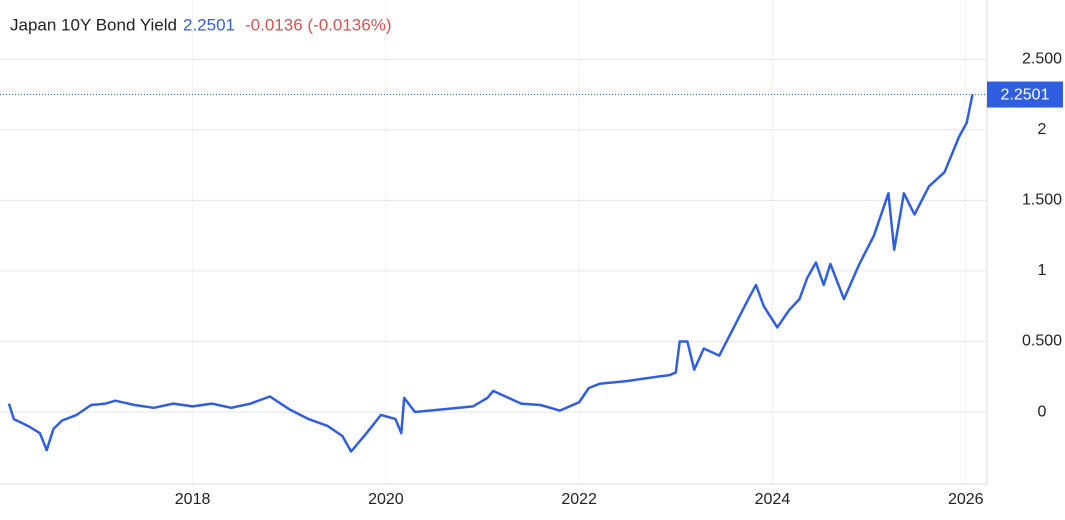 The image size is (1065, 520). What do you see at coordinates (1042, 411) in the screenshot?
I see `y-tick-label: 0` at bounding box center [1042, 411].